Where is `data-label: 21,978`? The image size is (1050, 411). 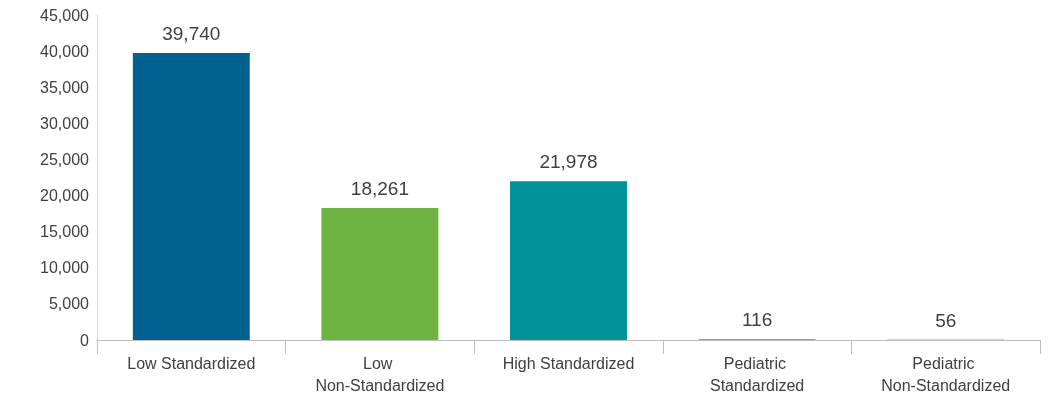 data-label: 21,978 is located at coordinates (568, 162).